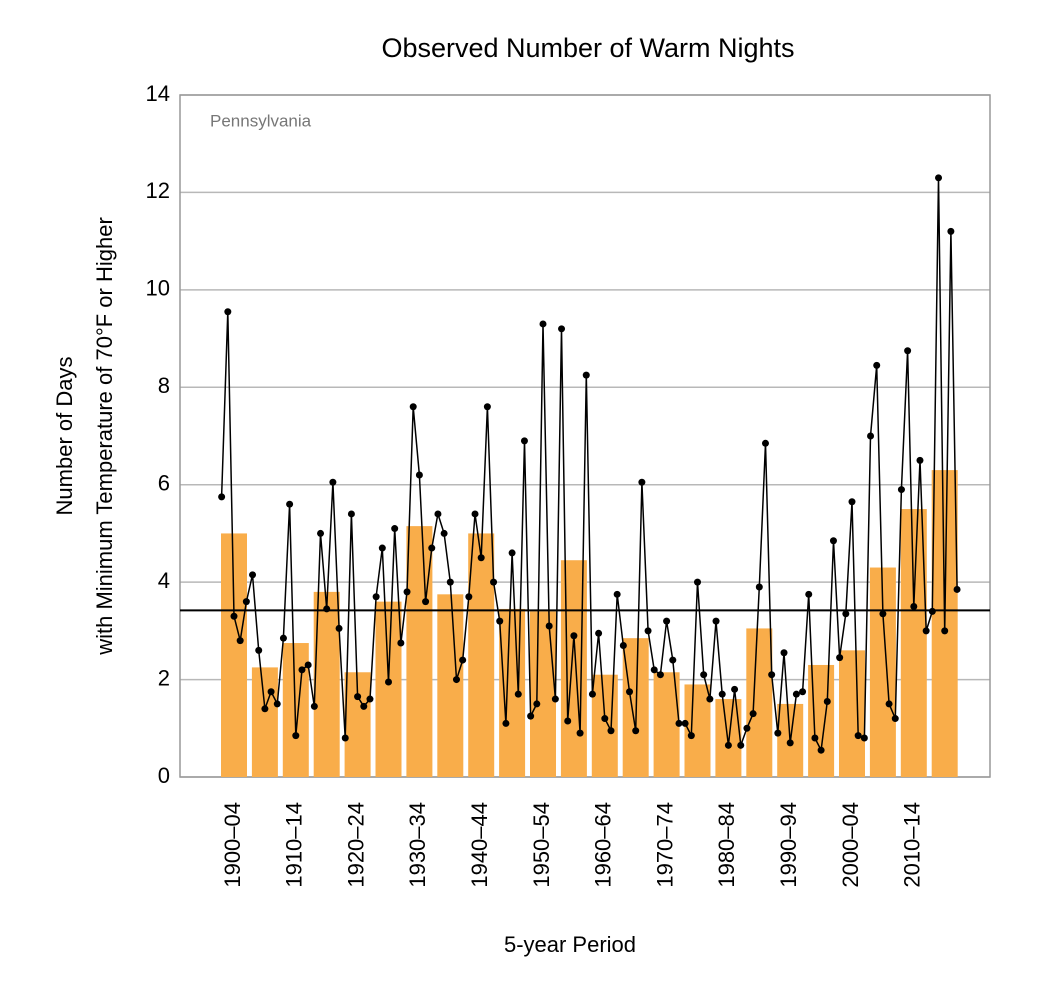 The height and width of the screenshot is (999, 1058). I want to click on x-tick-label: 1990–94, so click(788, 845).